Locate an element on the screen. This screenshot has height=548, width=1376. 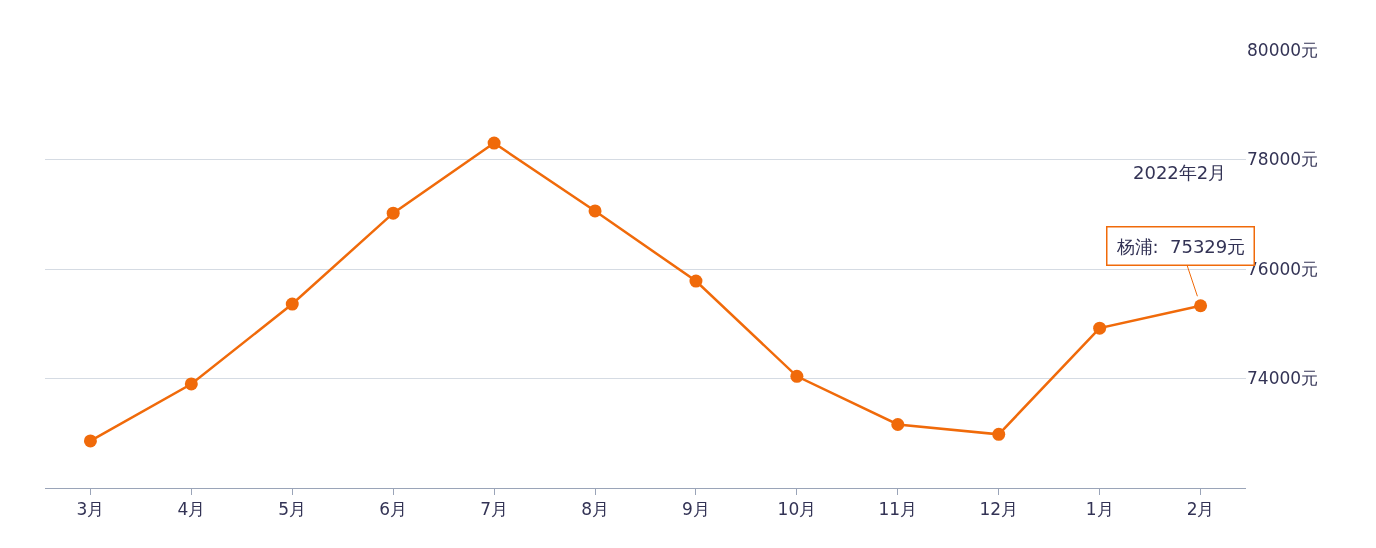
y-tick-label: 80000元 is located at coordinates (1283, 49).